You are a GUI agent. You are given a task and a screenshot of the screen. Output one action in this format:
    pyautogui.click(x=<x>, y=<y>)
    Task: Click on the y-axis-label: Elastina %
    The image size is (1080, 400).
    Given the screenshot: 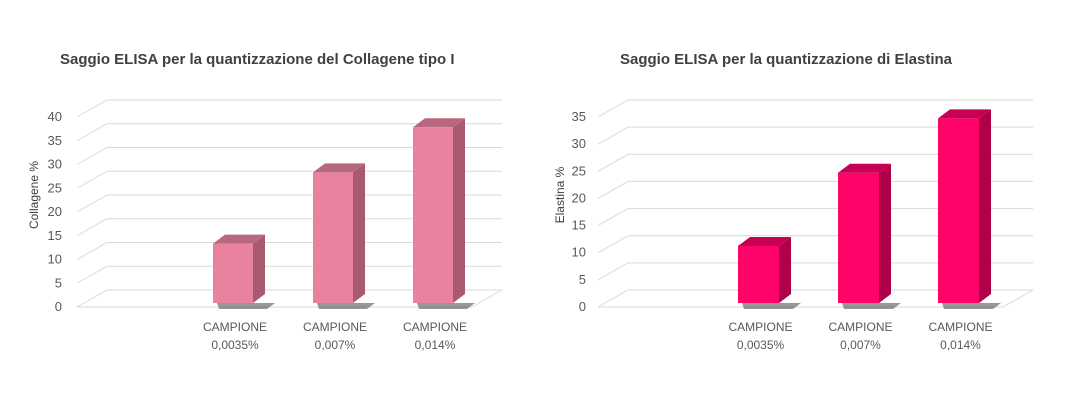 What is the action you would take?
    pyautogui.click(x=560, y=194)
    